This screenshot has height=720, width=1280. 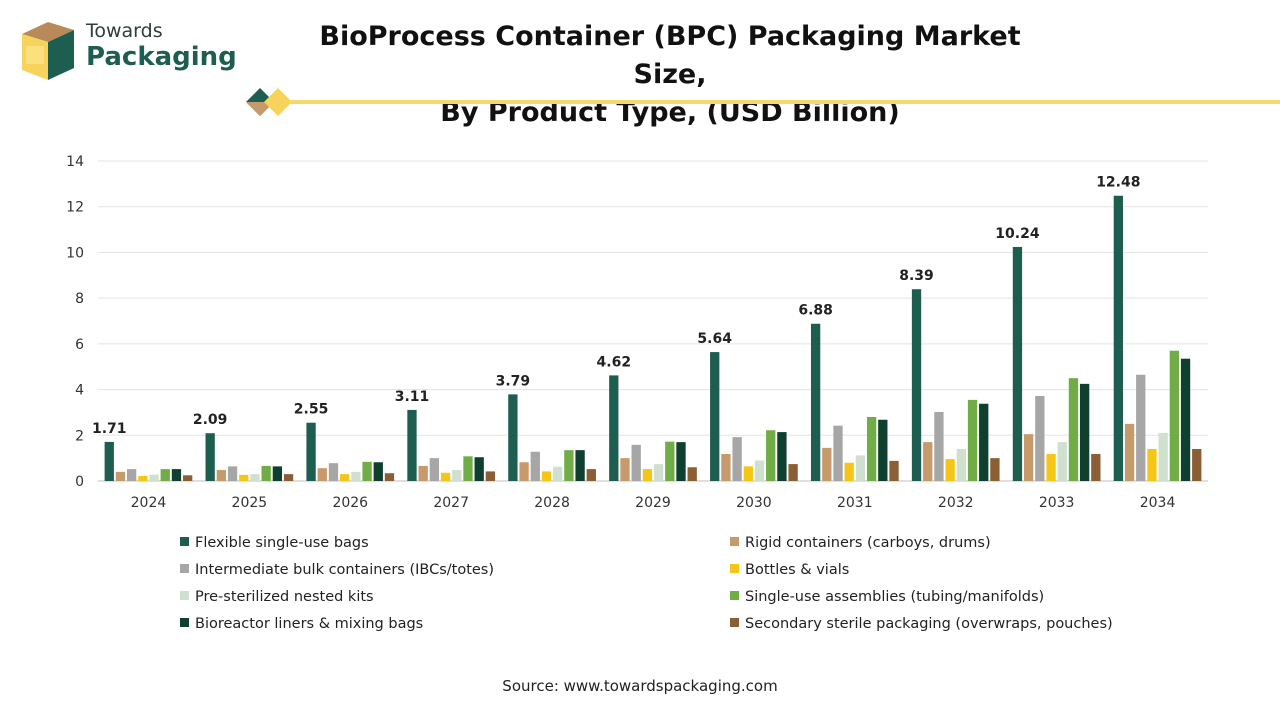 I want to click on y-tick-label: 0, so click(x=79, y=482).